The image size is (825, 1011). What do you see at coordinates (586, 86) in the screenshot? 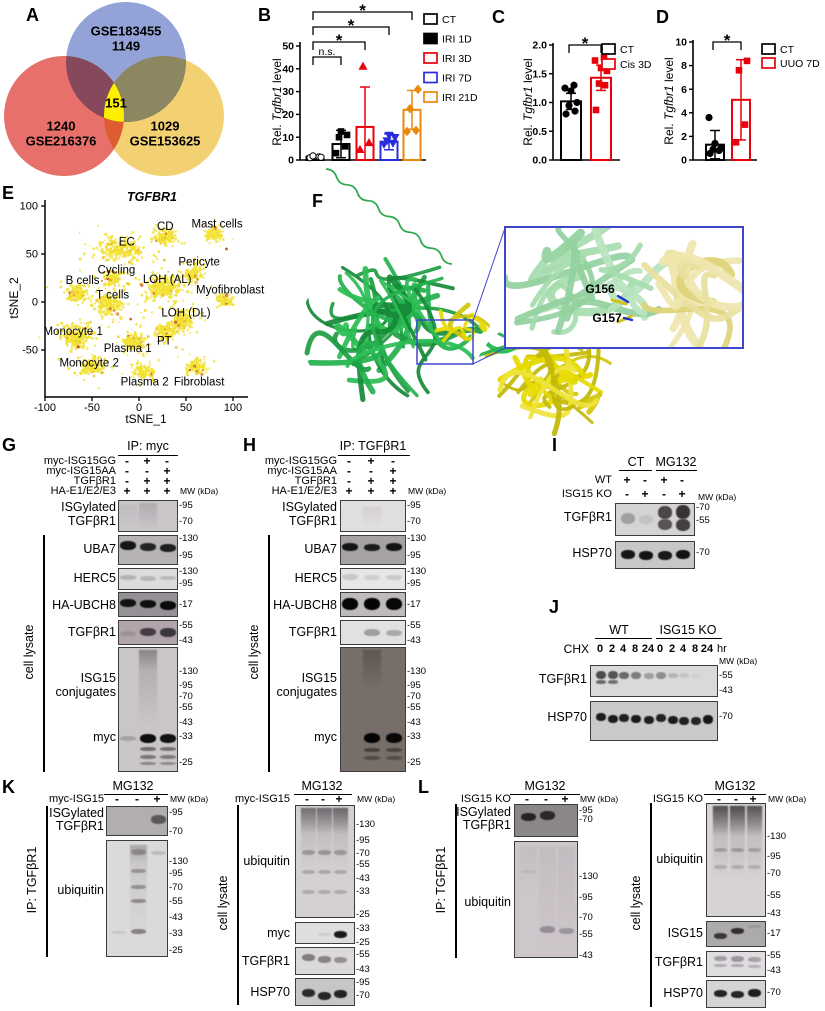
I see `chart-C-points` at bounding box center [586, 86].